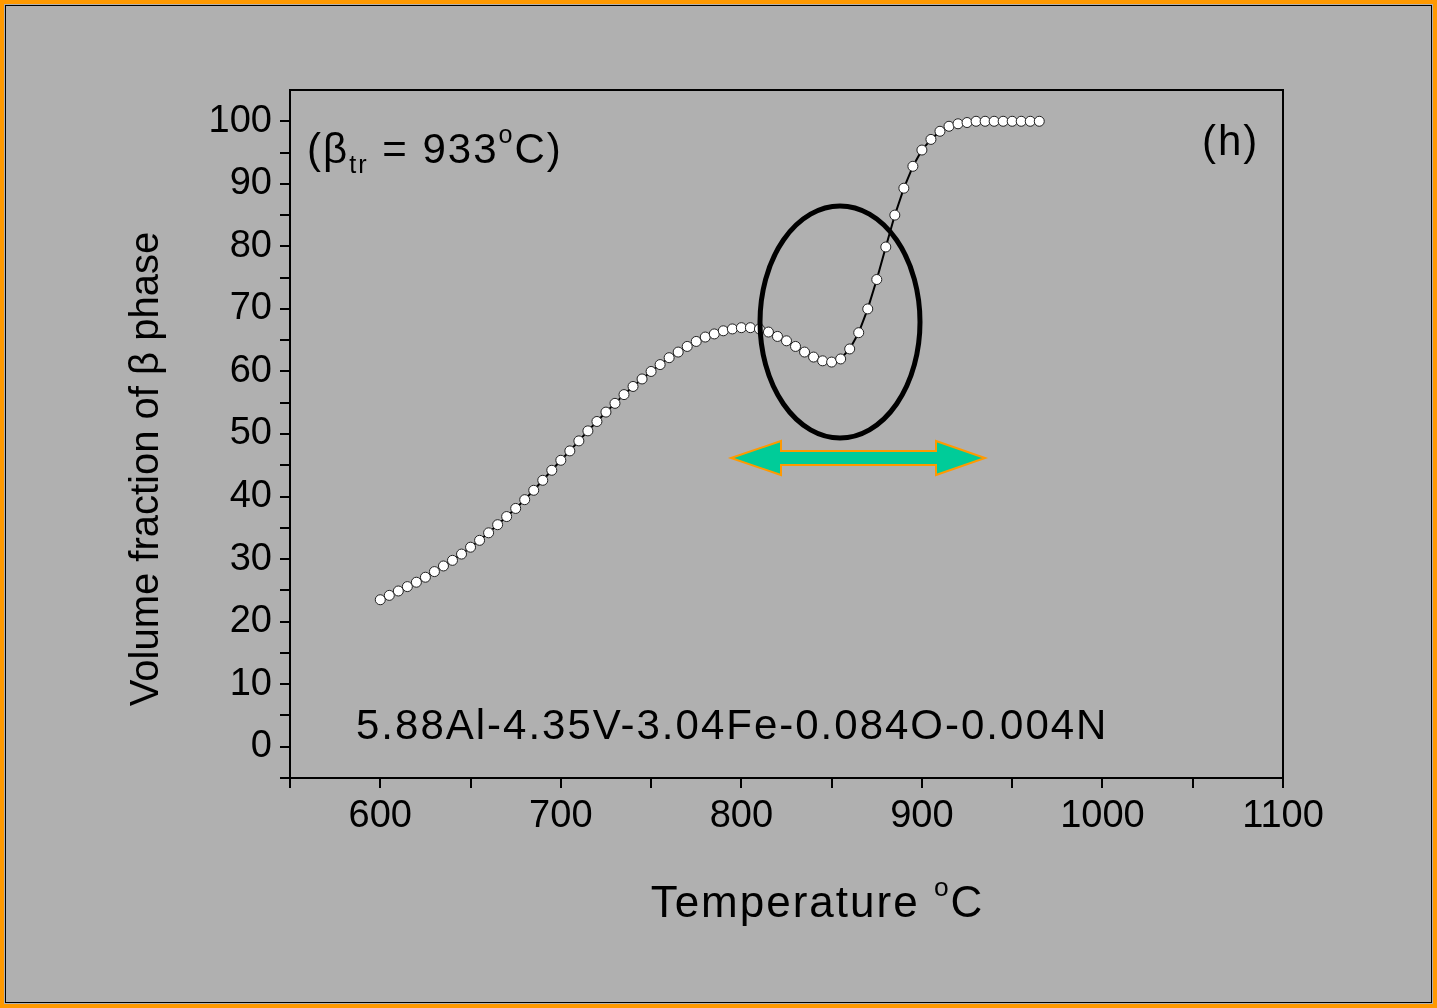  Describe the element at coordinates (250, 181) in the screenshot. I see `y-tick-label: 90` at that location.